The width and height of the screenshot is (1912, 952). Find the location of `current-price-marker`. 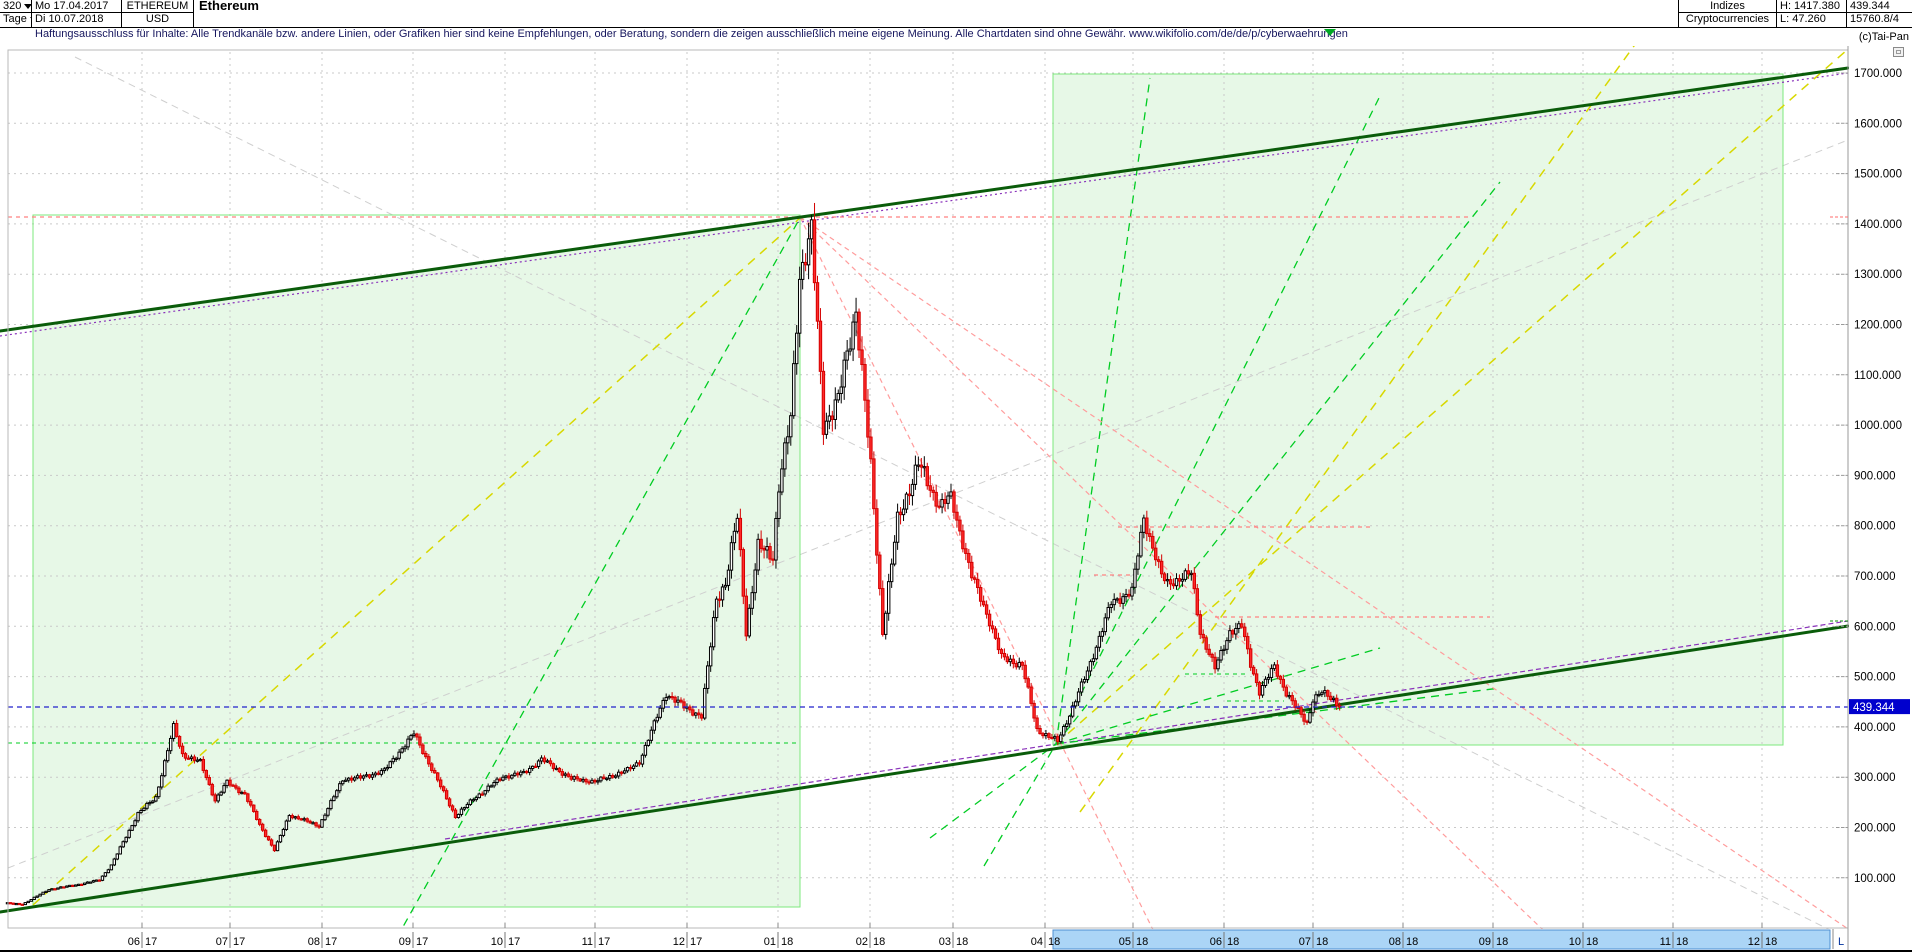

current-price-marker is located at coordinates (1879, 707).